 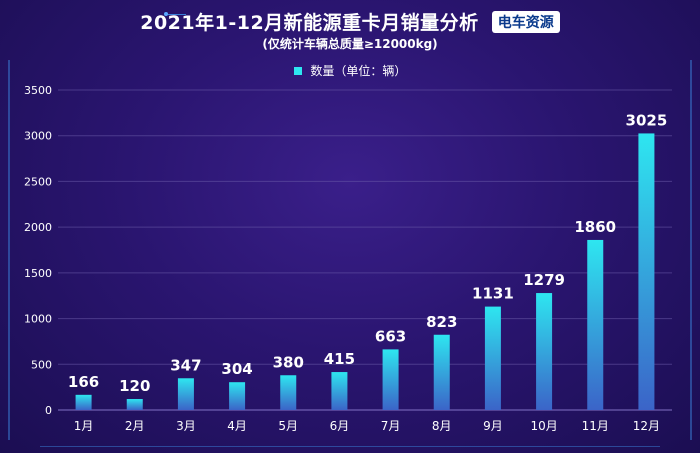 What do you see at coordinates (177, 14) in the screenshot?
I see `frame-top-left-line` at bounding box center [177, 14].